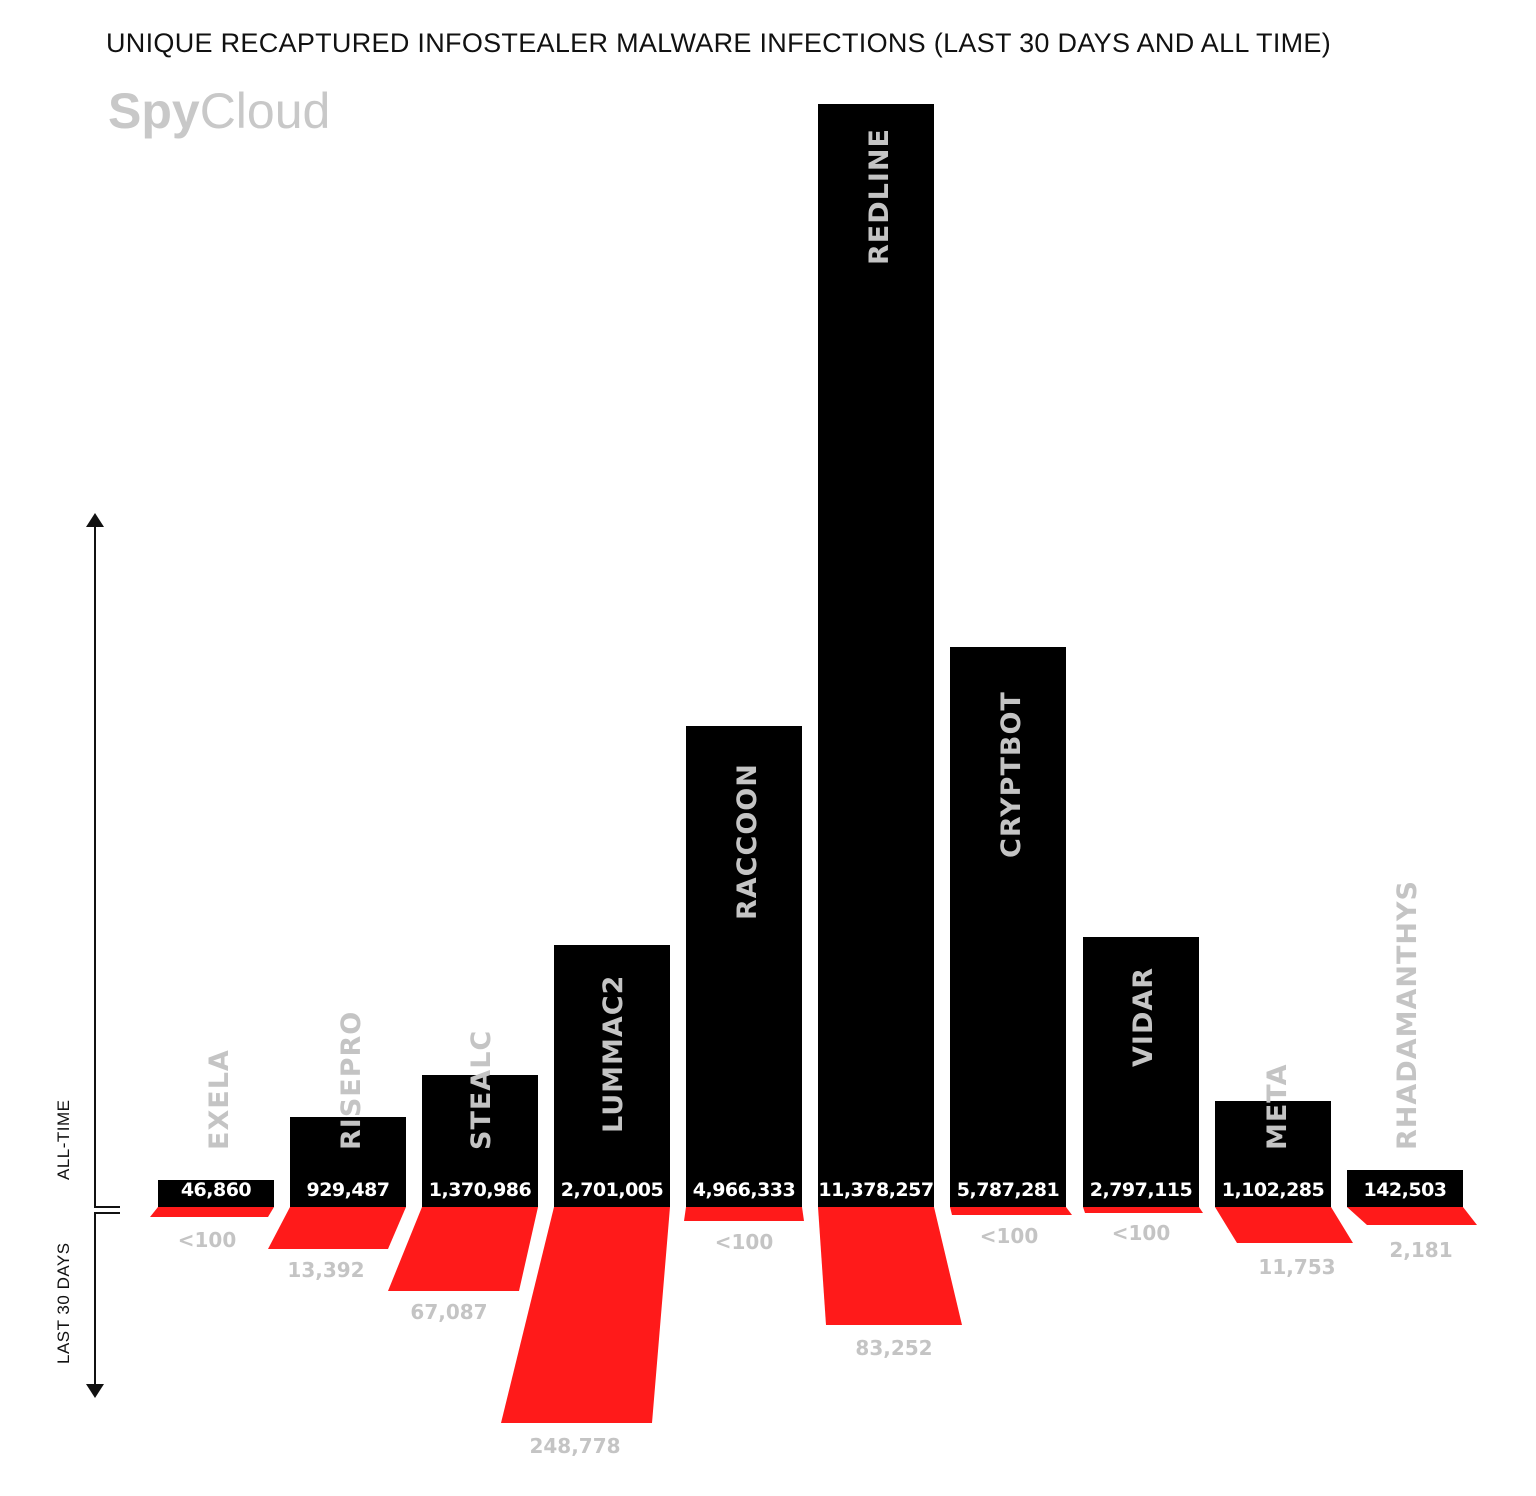  I want to click on bar-value-all-time: 2,701,005, so click(612, 1190).